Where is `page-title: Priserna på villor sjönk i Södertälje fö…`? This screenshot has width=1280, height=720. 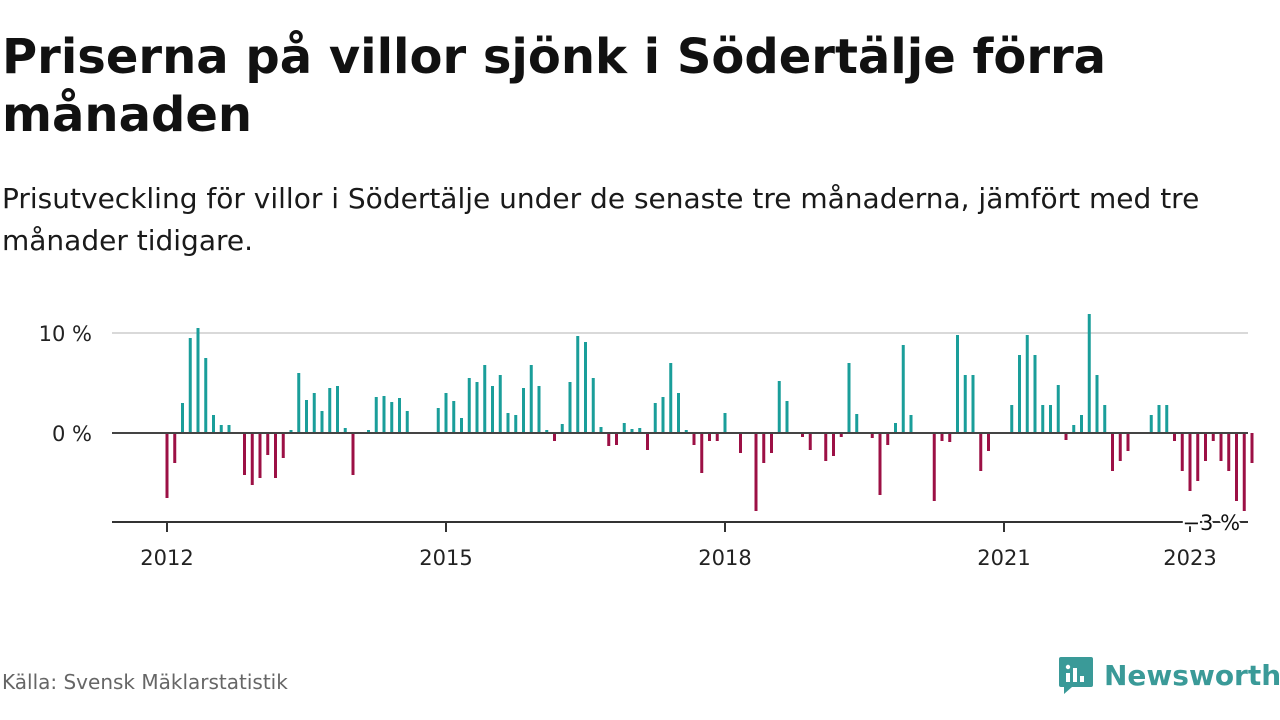
page-title: Priserna på villor sjönk i Södertälje fö… is located at coordinates (554, 86).